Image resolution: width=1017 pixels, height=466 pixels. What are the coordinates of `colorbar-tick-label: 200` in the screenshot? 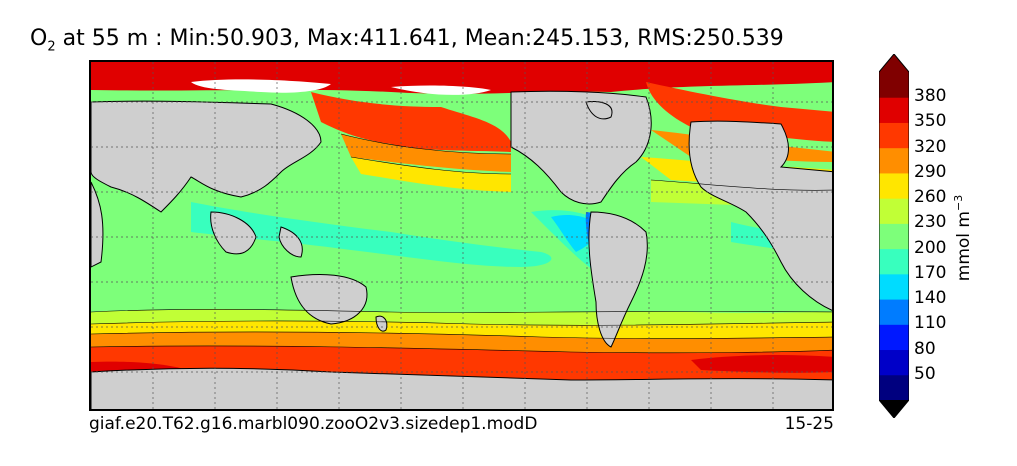 It's located at (930, 247).